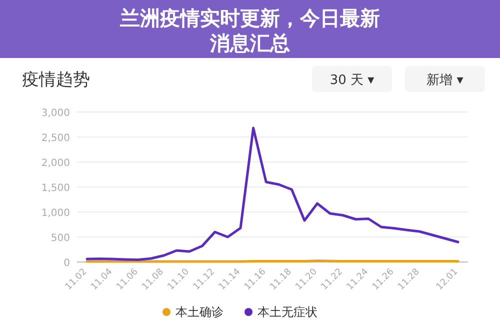 The height and width of the screenshot is (331, 500). Describe the element at coordinates (55, 163) in the screenshot. I see `y-tick-label: 2,000` at that location.